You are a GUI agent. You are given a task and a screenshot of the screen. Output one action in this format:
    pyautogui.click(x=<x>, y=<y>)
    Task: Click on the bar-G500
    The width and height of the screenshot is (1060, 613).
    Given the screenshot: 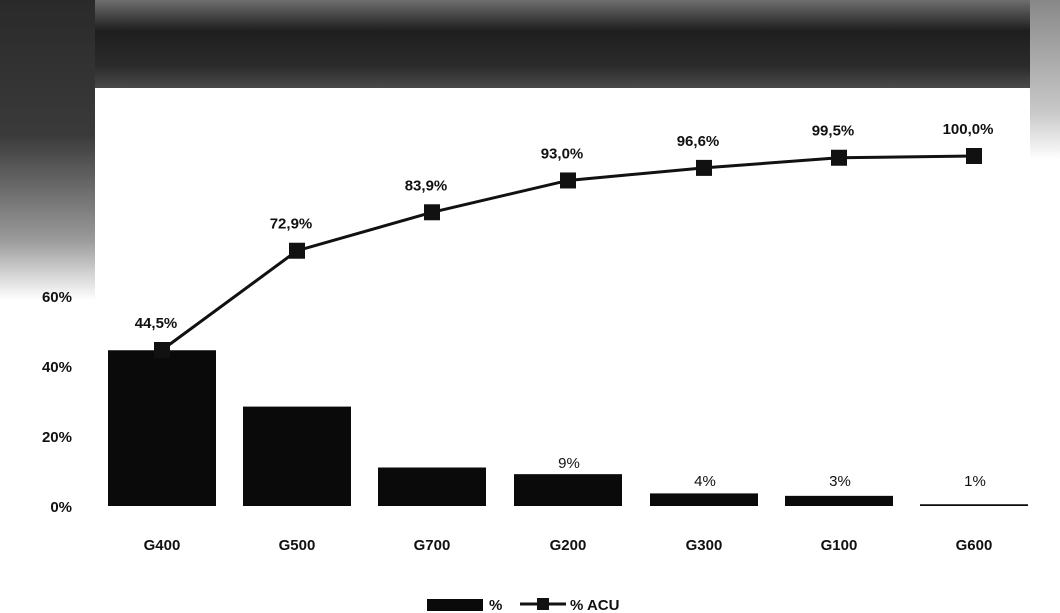 What is the action you would take?
    pyautogui.click(x=297, y=456)
    